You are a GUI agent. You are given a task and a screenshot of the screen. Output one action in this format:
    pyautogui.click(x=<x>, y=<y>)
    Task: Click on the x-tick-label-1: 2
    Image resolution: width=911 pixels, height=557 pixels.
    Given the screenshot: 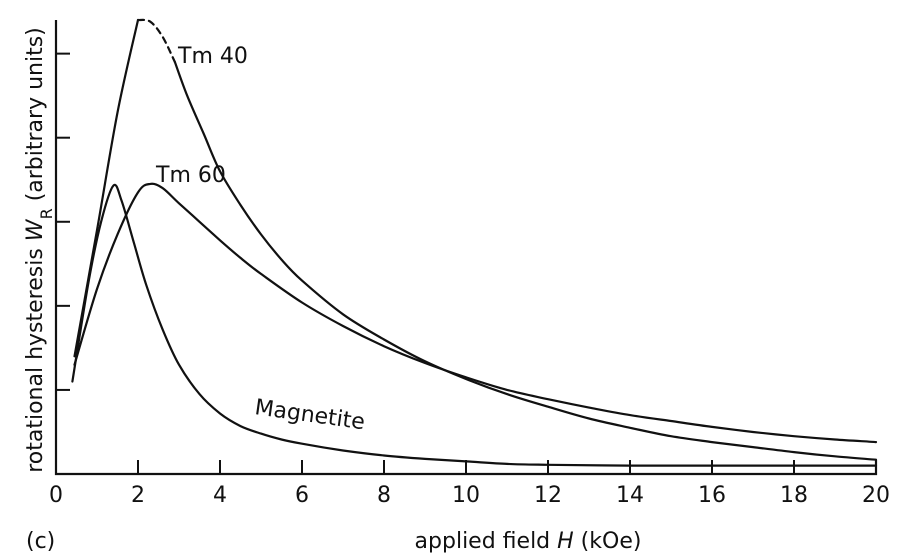 What is the action you would take?
    pyautogui.click(x=138, y=495)
    